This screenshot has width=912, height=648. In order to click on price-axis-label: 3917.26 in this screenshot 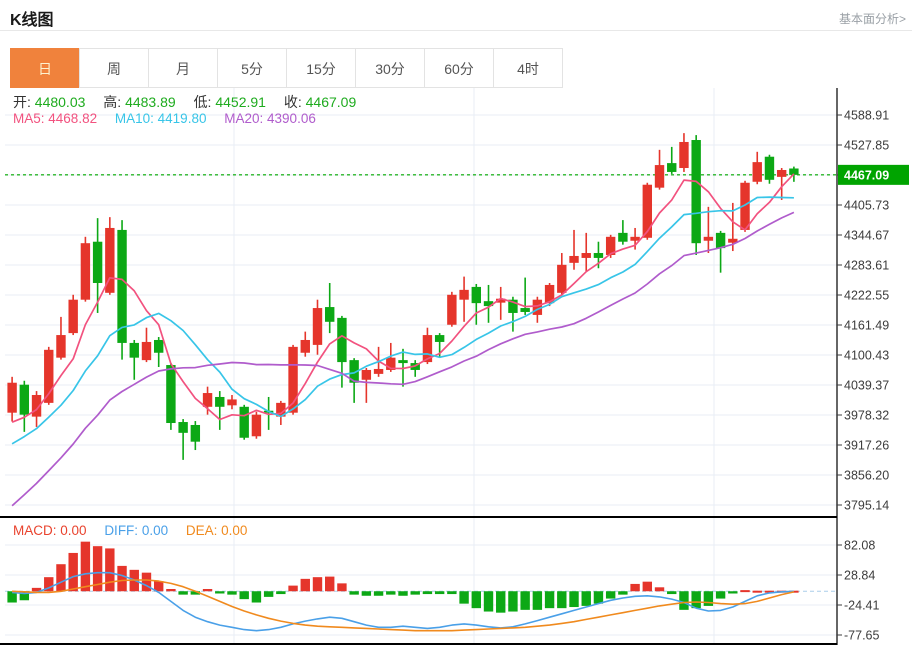, I will do `click(866, 446)`.